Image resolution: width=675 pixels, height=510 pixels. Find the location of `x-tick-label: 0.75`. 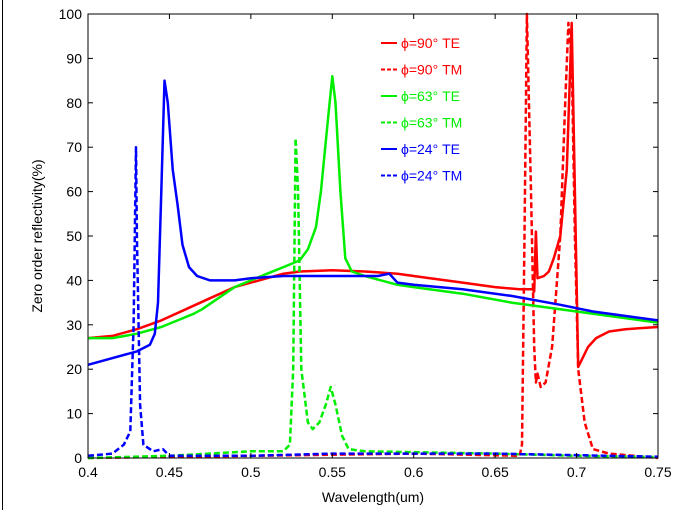

x-tick-label: 0.75 is located at coordinates (657, 472).